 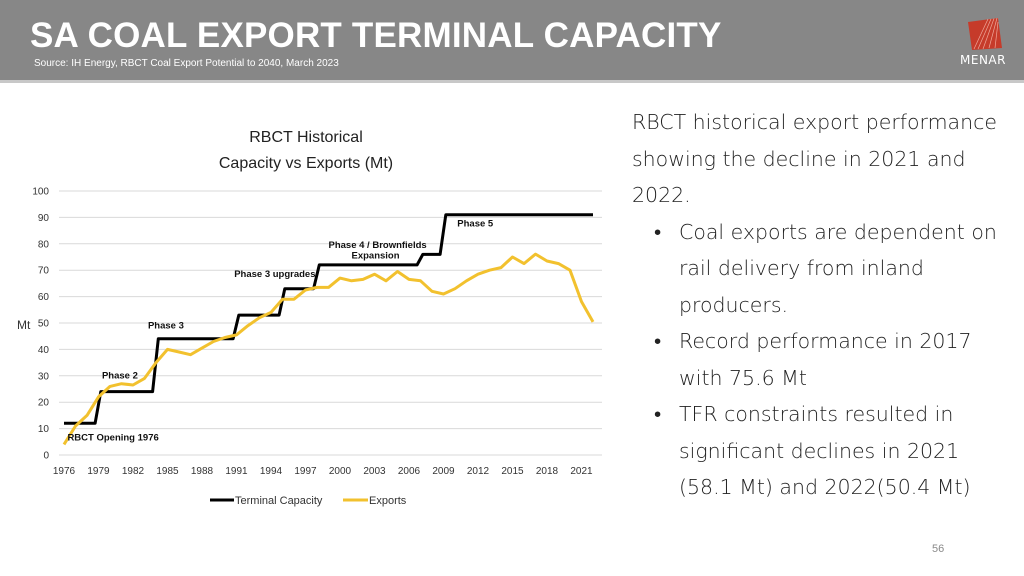 I want to click on x-tick-label: 2015, so click(x=512, y=471).